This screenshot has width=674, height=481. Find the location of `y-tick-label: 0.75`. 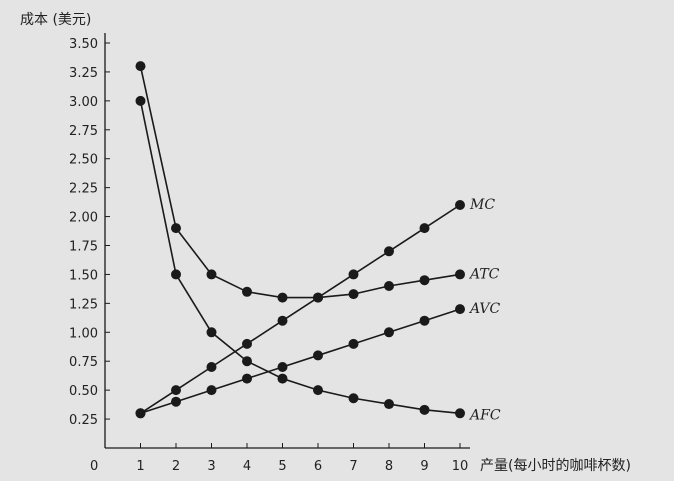

y-tick-label: 0.75 is located at coordinates (83, 362).